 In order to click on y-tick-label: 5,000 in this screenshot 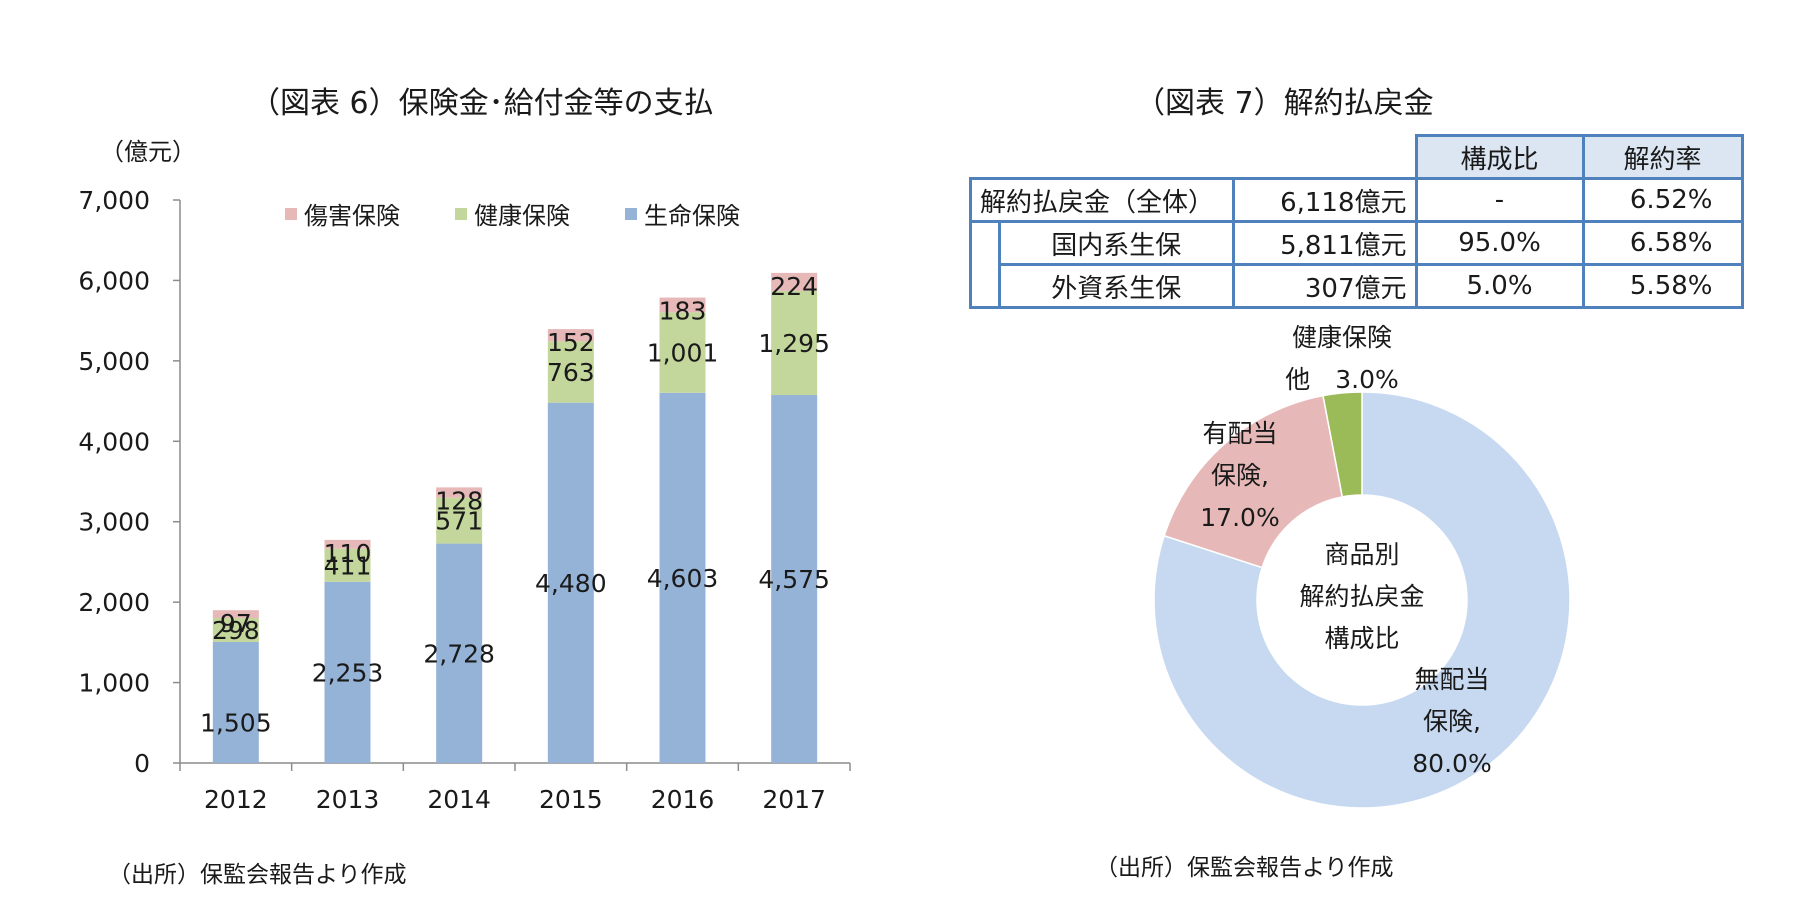, I will do `click(114, 361)`.